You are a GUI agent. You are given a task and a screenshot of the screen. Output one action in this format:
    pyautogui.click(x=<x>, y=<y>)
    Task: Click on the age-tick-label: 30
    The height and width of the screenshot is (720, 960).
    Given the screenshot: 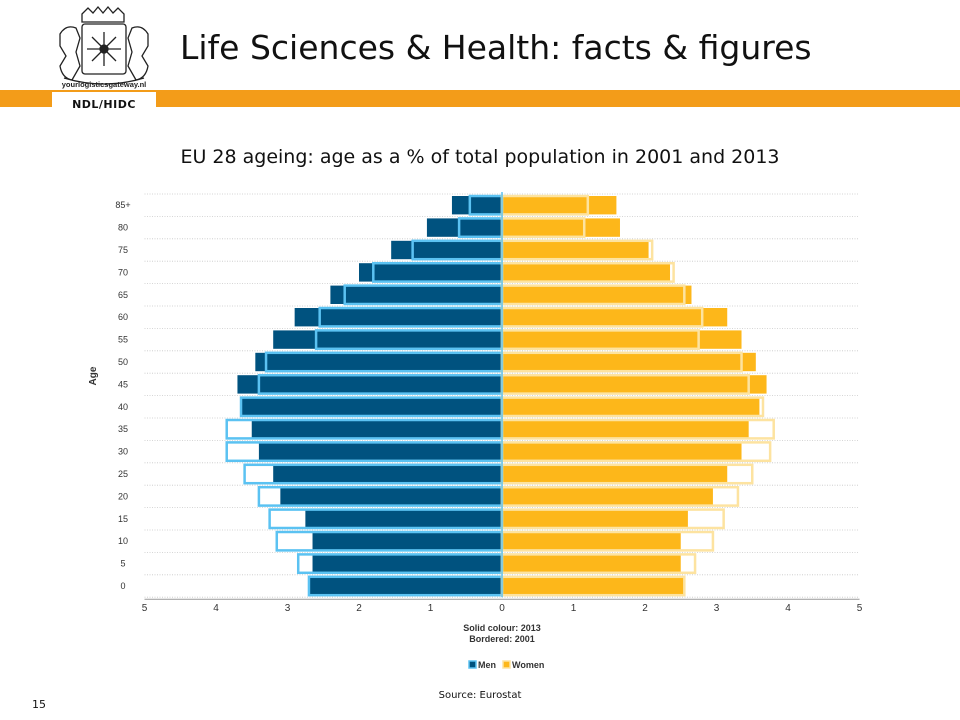 What is the action you would take?
    pyautogui.click(x=123, y=452)
    